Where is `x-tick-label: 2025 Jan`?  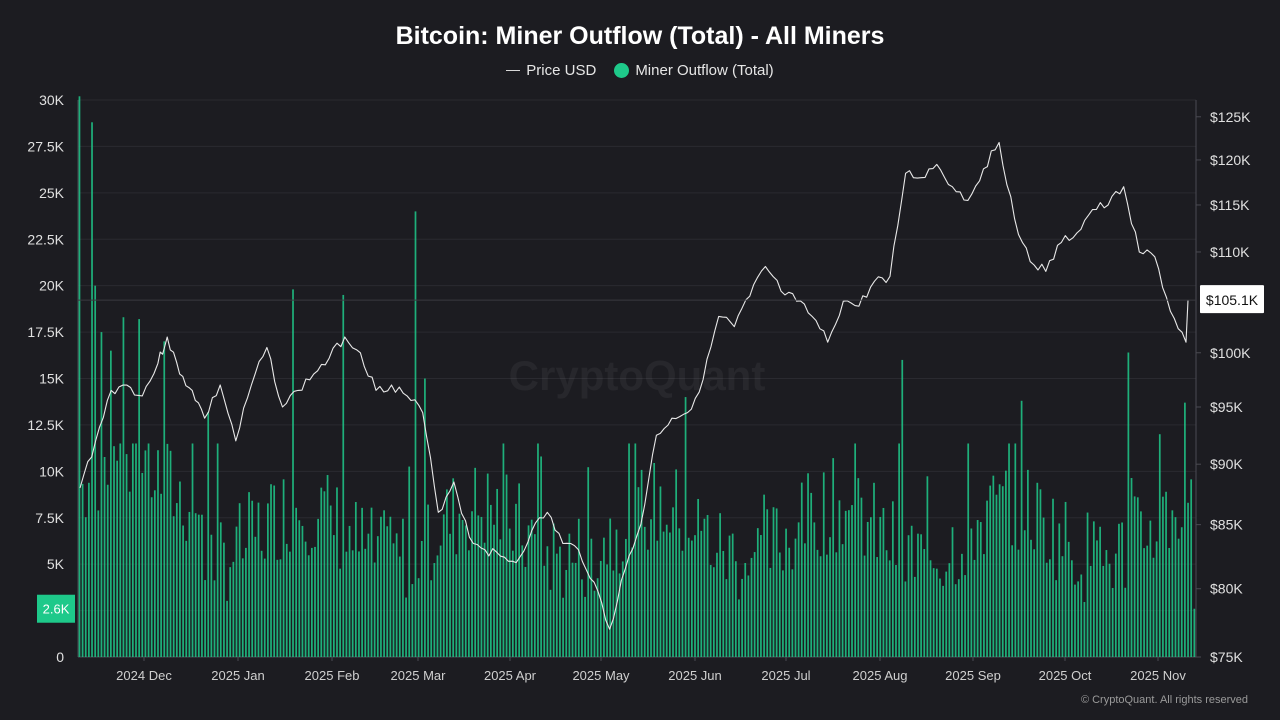 x-tick-label: 2025 Jan is located at coordinates (238, 675).